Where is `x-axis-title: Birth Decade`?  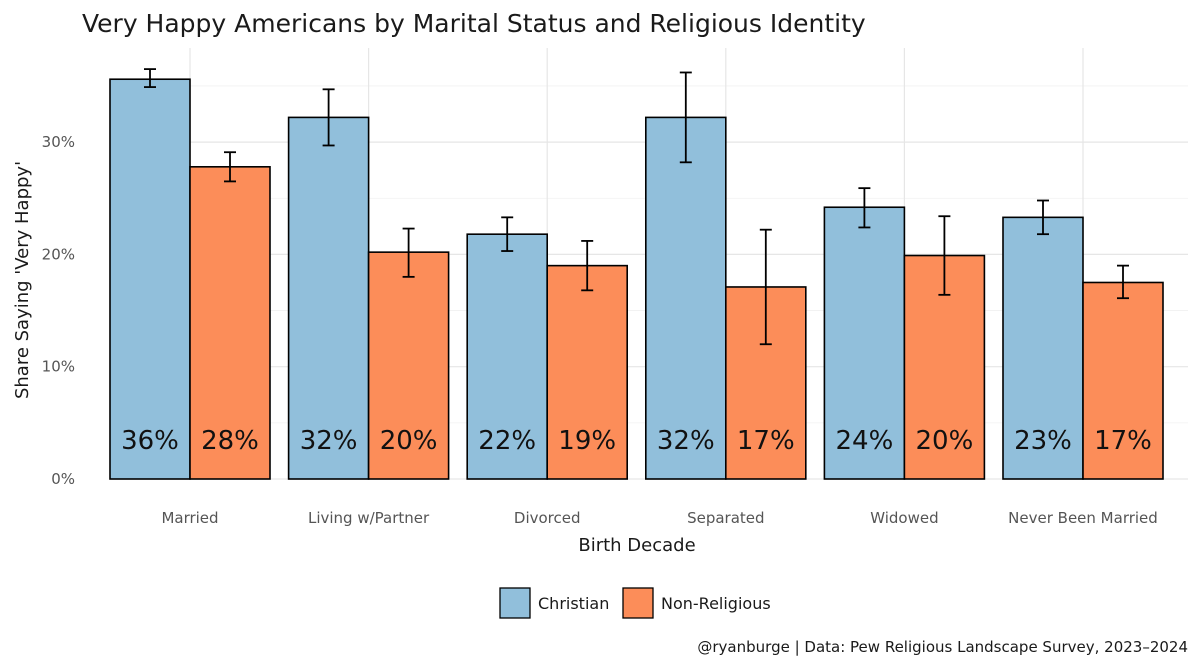 x-axis-title: Birth Decade is located at coordinates (636, 545).